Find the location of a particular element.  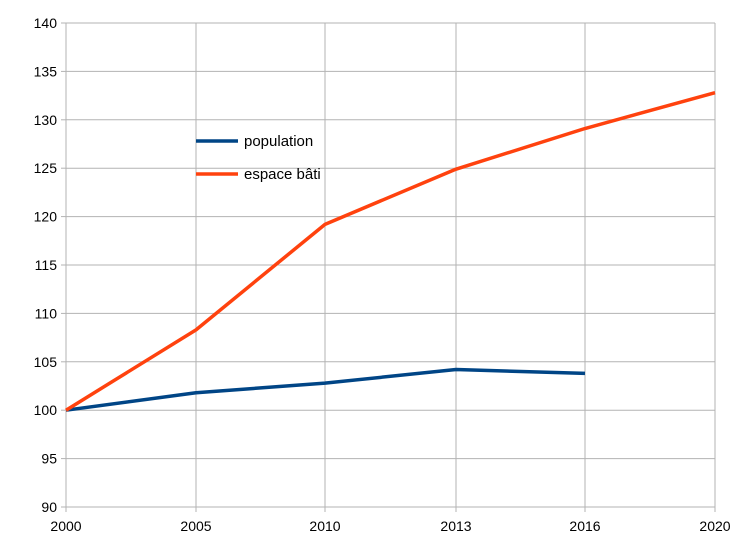

y-tick-label: 140 is located at coordinates (46, 23).